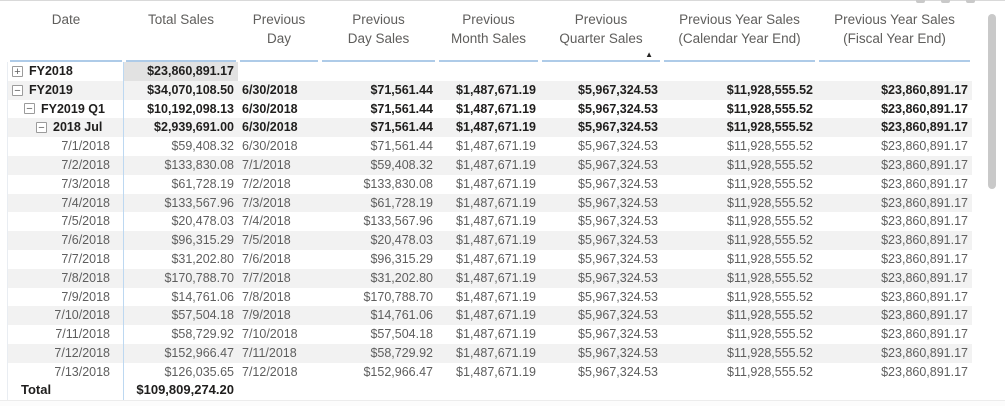 The height and width of the screenshot is (406, 1005). Describe the element at coordinates (66, 128) in the screenshot. I see `cell-date: −2018 Jul` at that location.